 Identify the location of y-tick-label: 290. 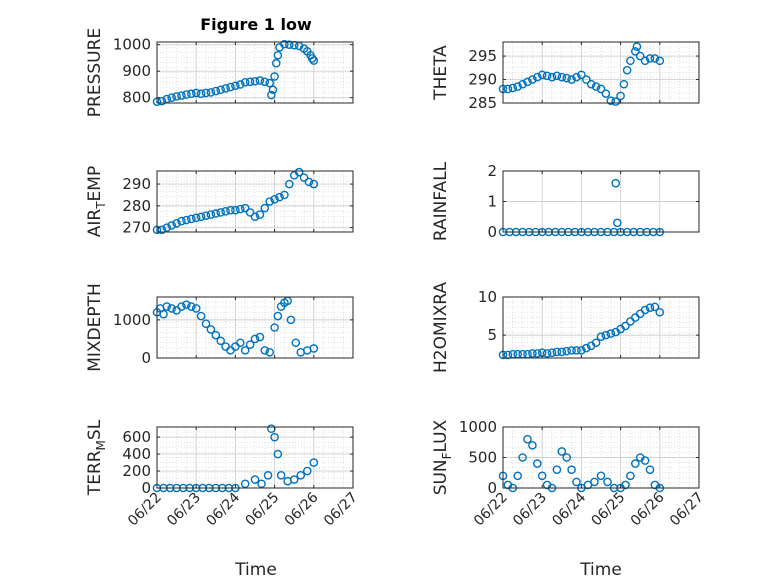
(136, 184).